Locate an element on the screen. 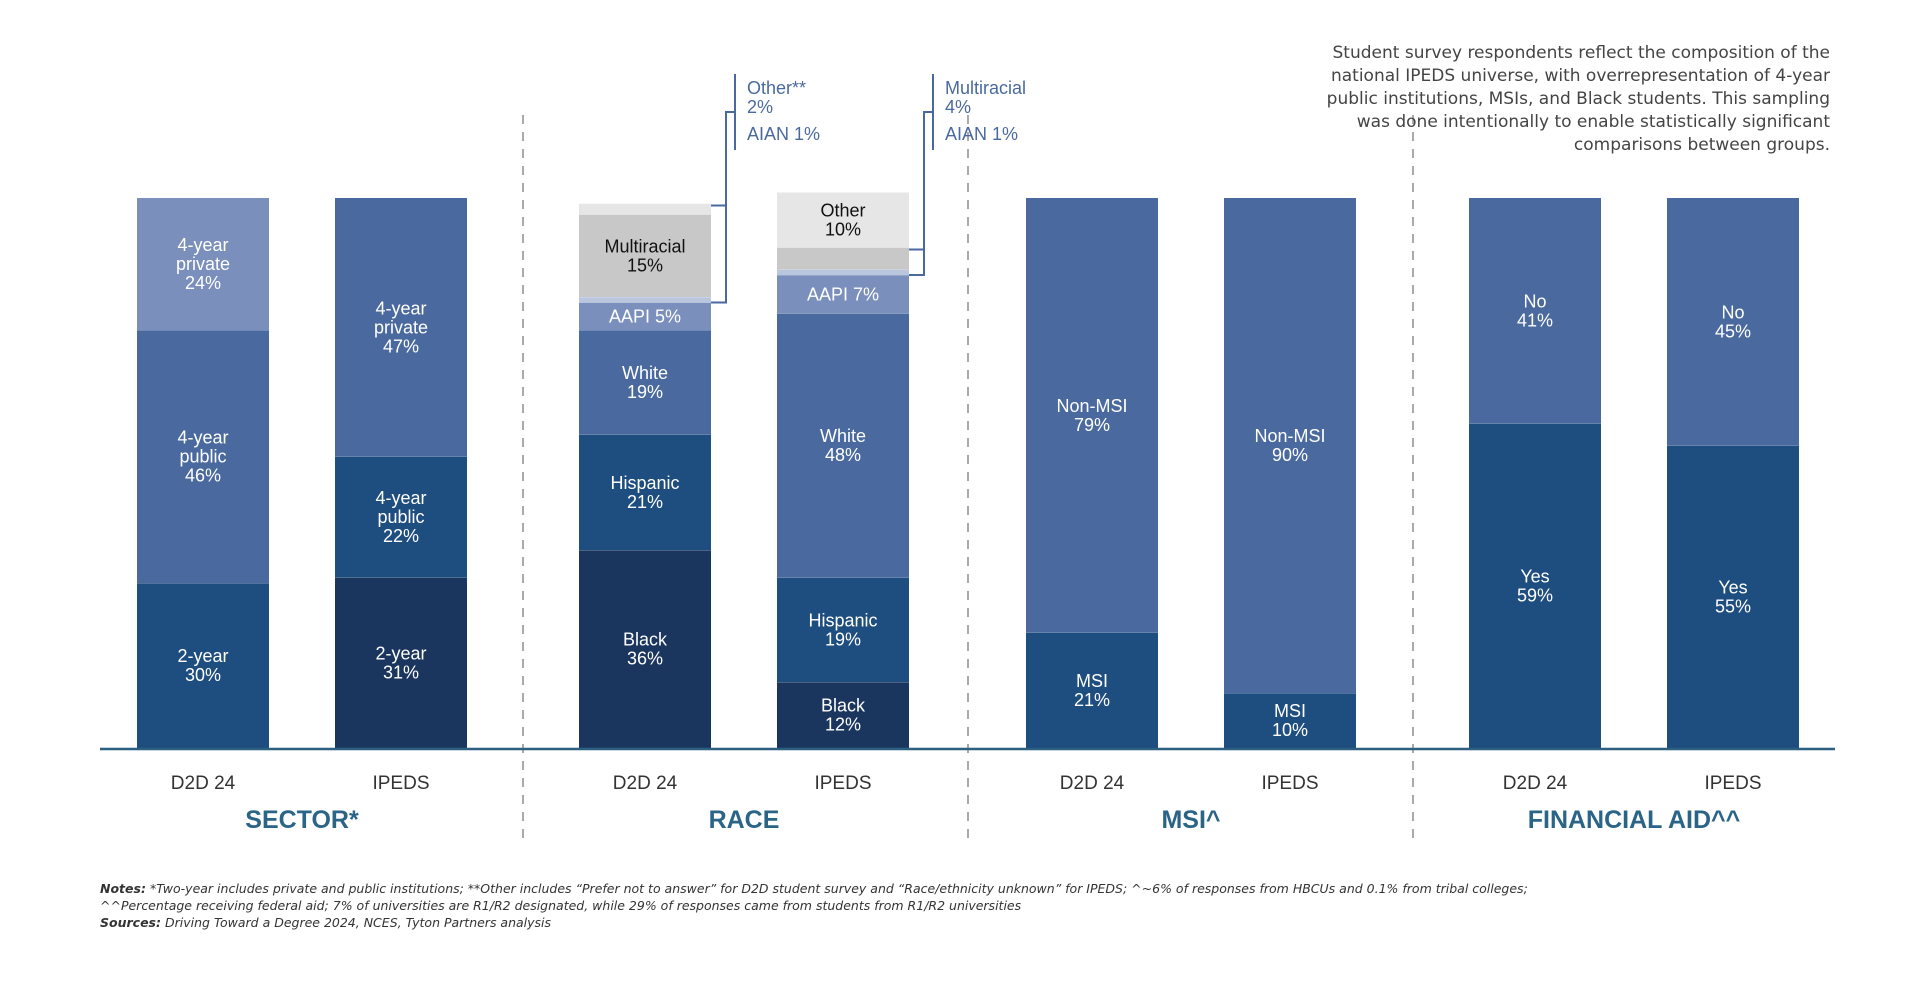 The image size is (1920, 981). bar-segment-sector-ipeds-4-year-private is located at coordinates (401, 327).